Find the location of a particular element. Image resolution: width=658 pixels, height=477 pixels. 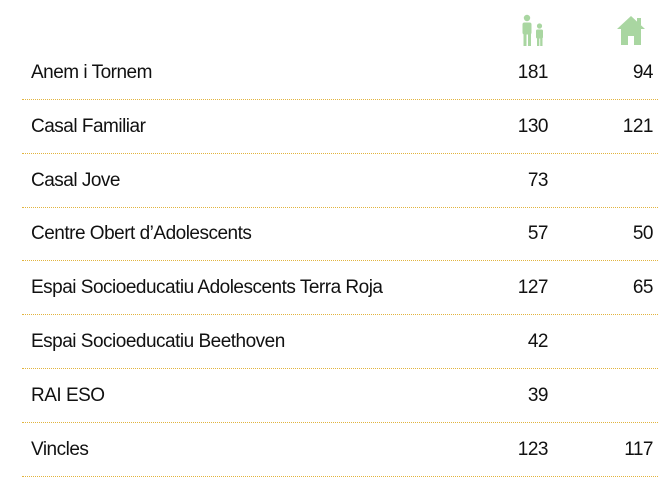

table-row: Casal Familiar 130 121 is located at coordinates (340, 127).